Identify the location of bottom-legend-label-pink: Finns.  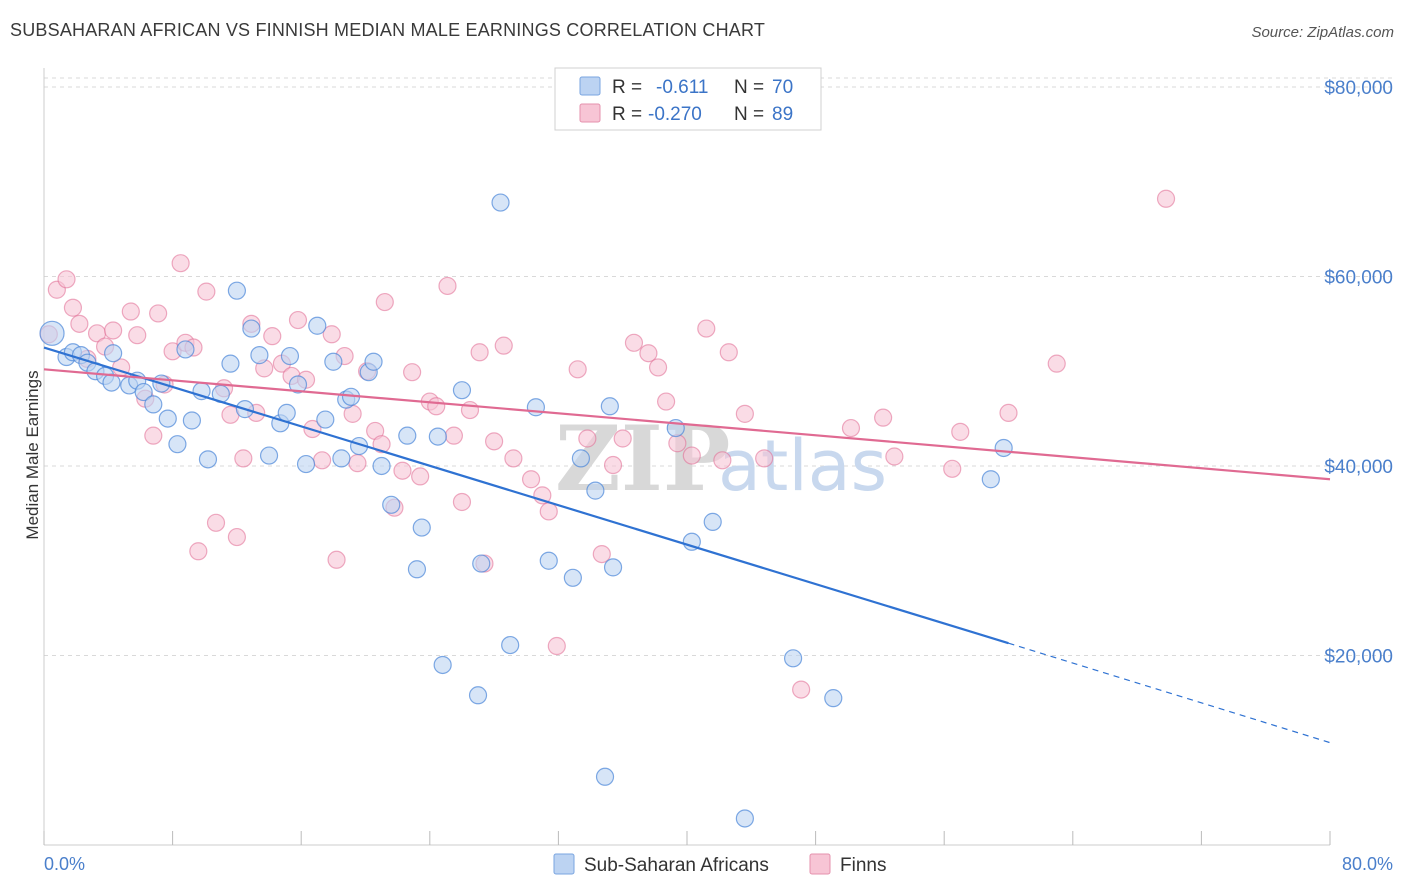
(863, 865).